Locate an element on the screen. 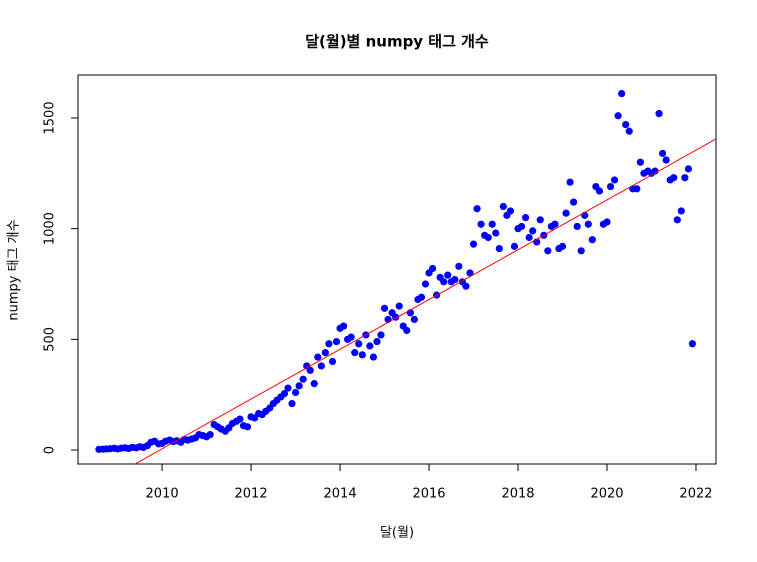  x-axis-label: 달(월) is located at coordinates (397, 533).